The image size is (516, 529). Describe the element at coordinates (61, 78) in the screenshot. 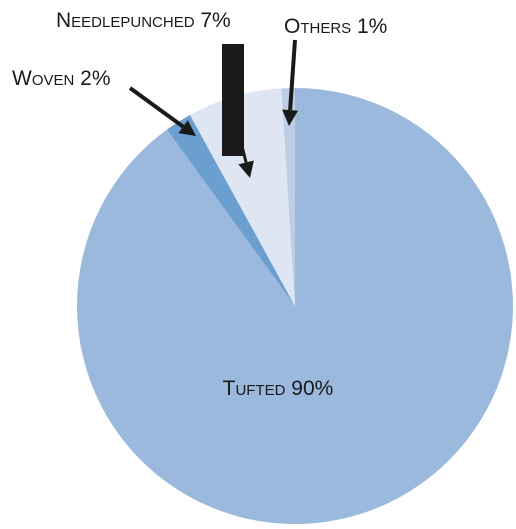

I see `slice-label-woven: Woven 2%` at that location.